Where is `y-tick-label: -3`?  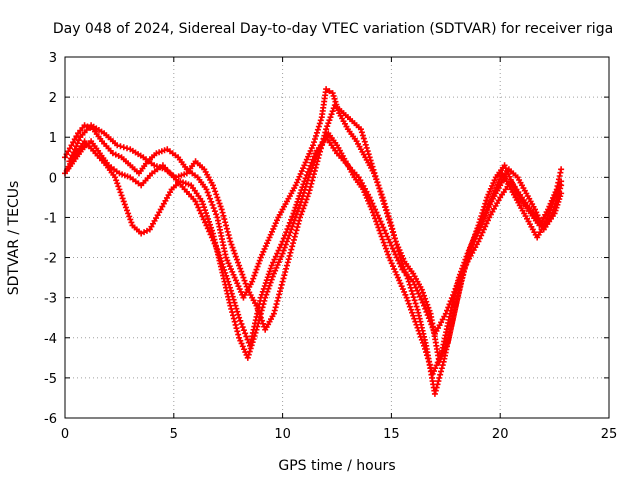
y-tick-label: -3 is located at coordinates (50, 299).